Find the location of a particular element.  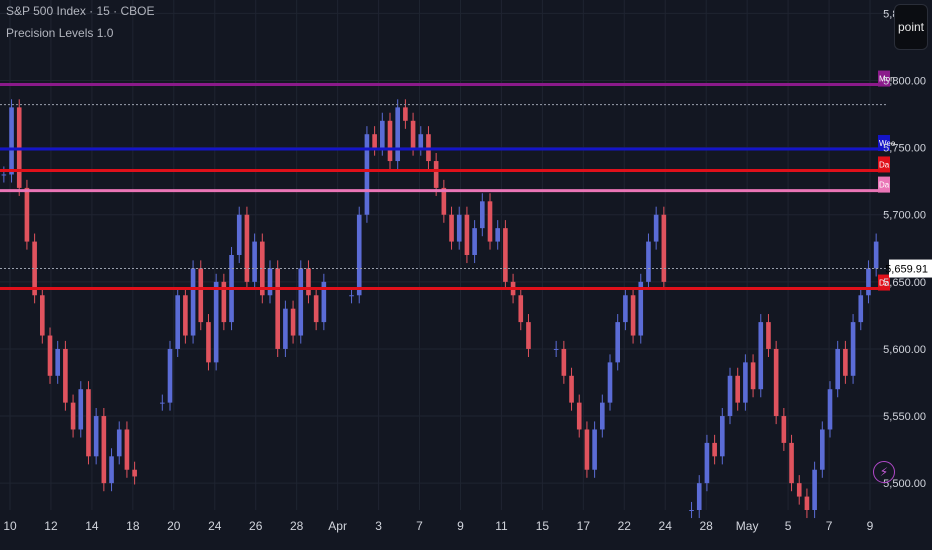

level-tag-label: Mon is located at coordinates (887, 79).